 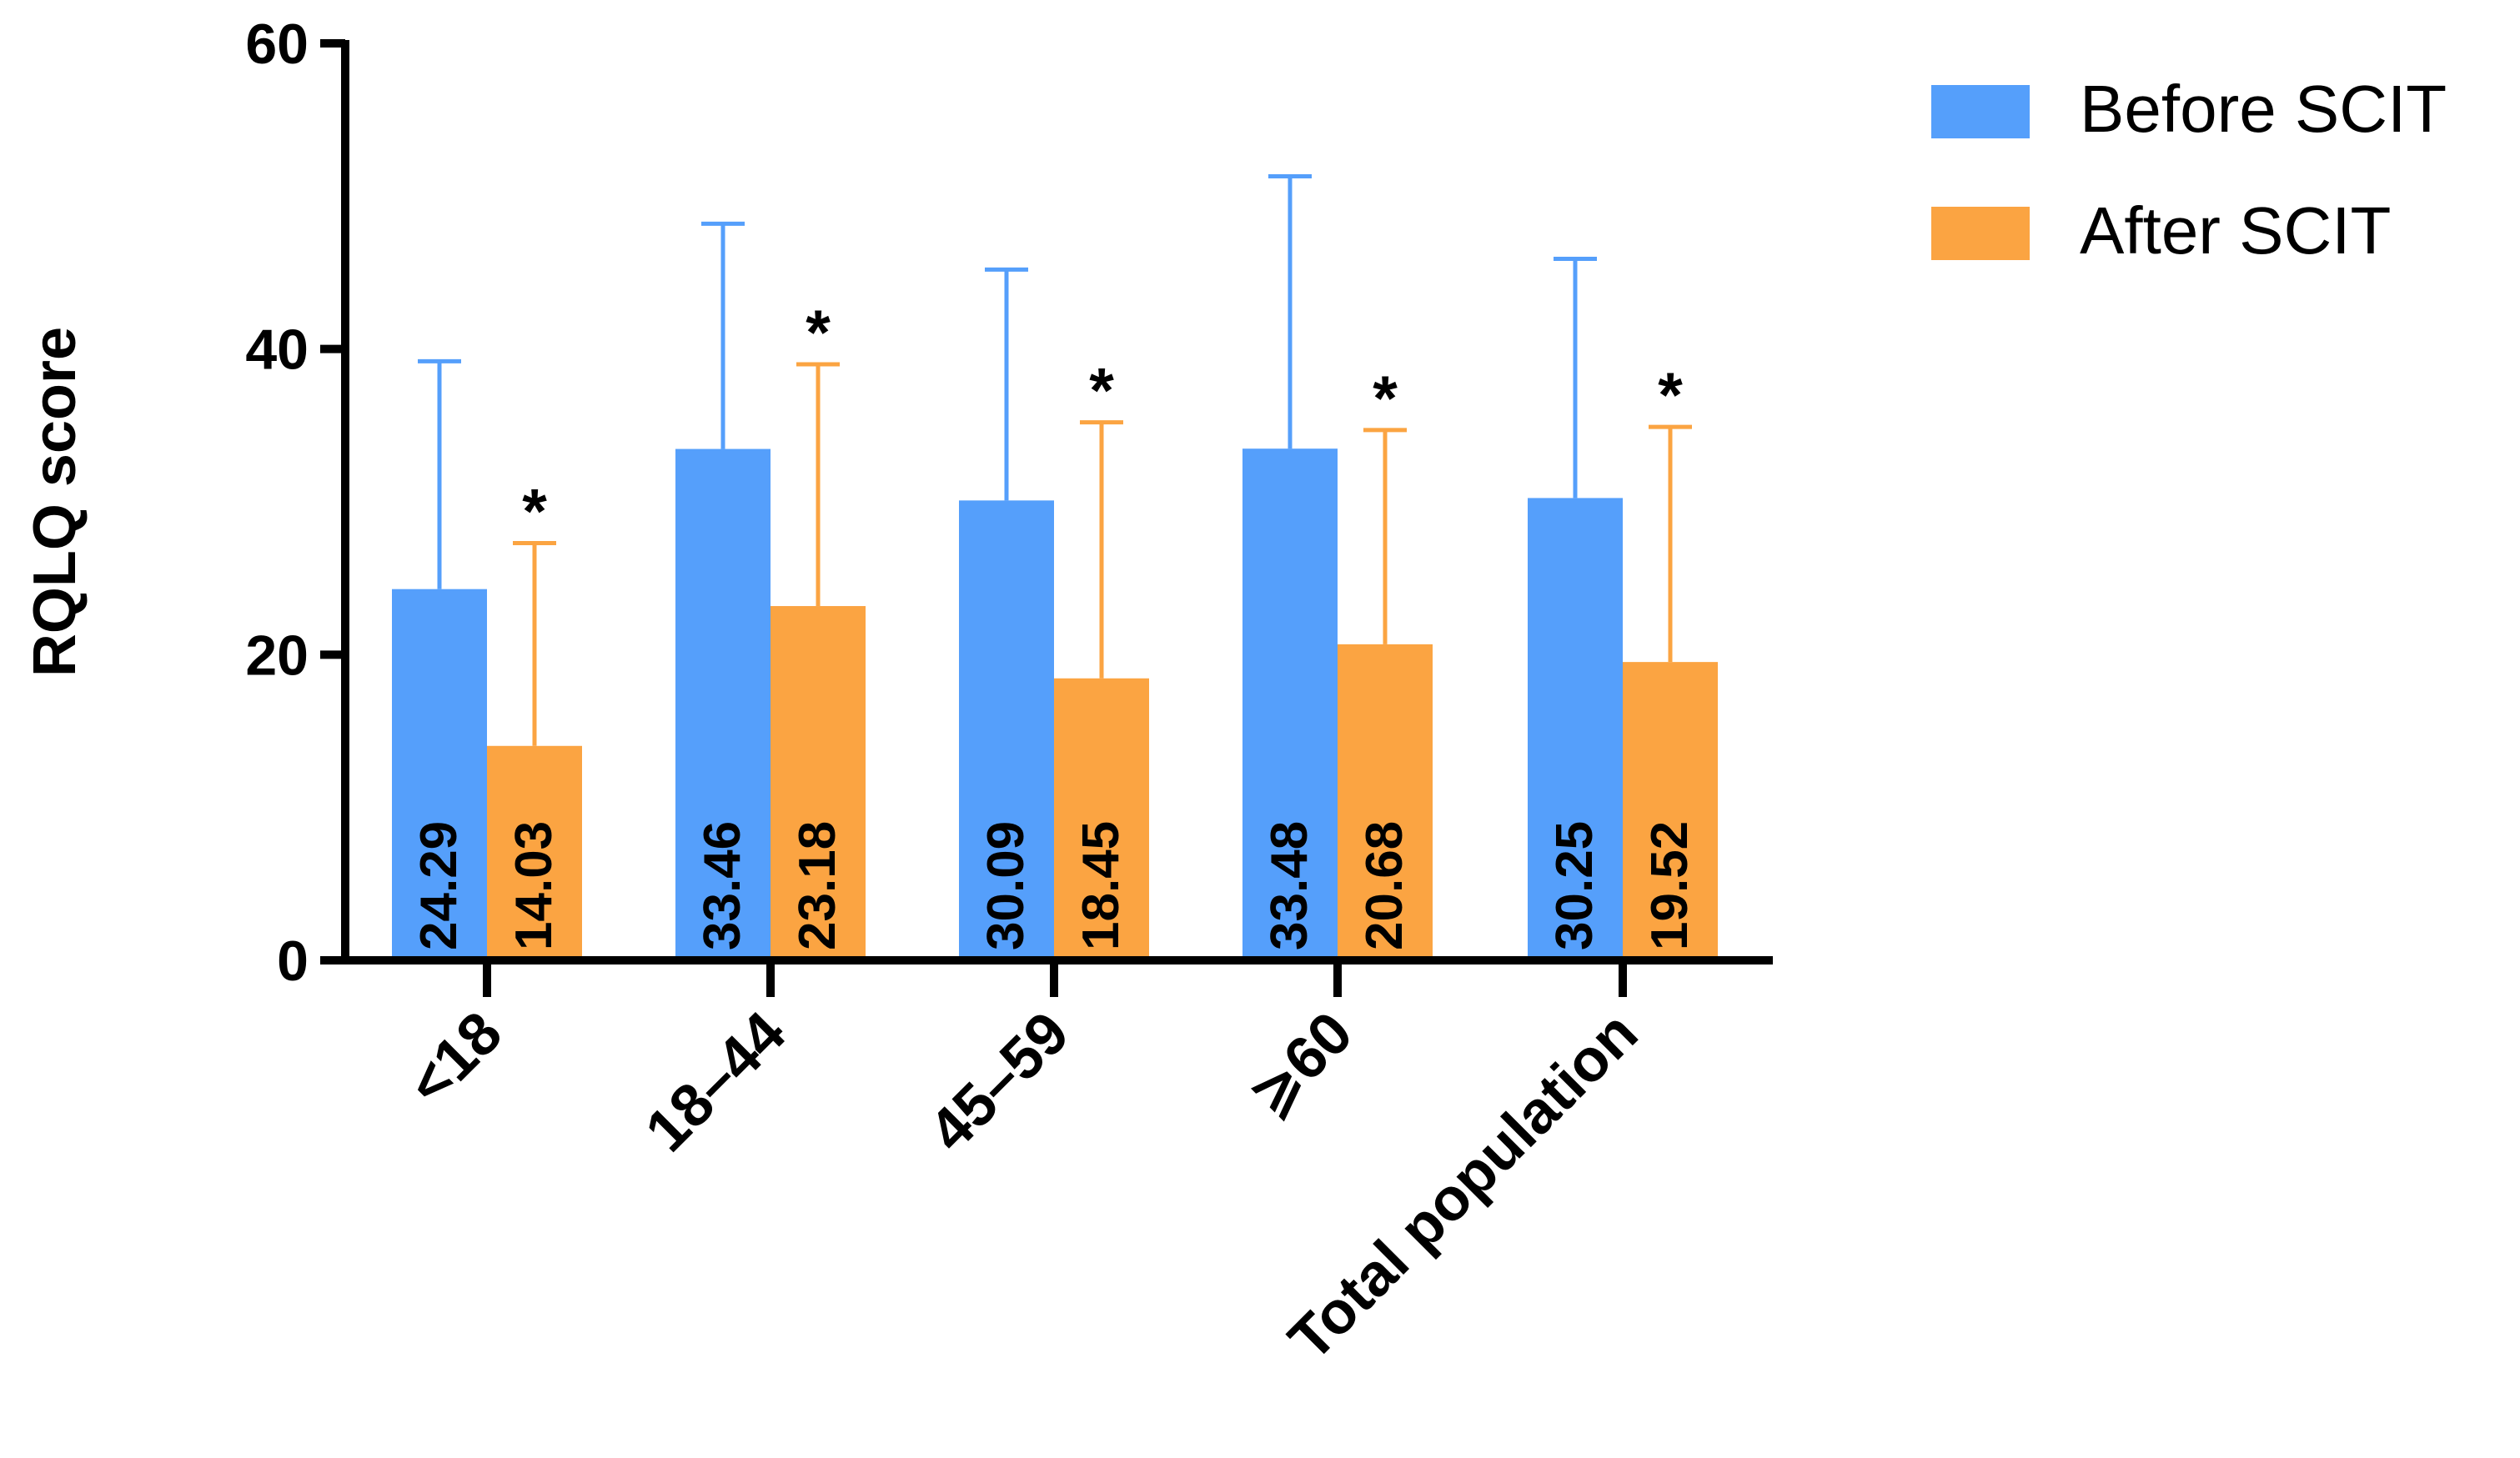 I want to click on data-label-after: 20.68, so click(x=1384, y=885).